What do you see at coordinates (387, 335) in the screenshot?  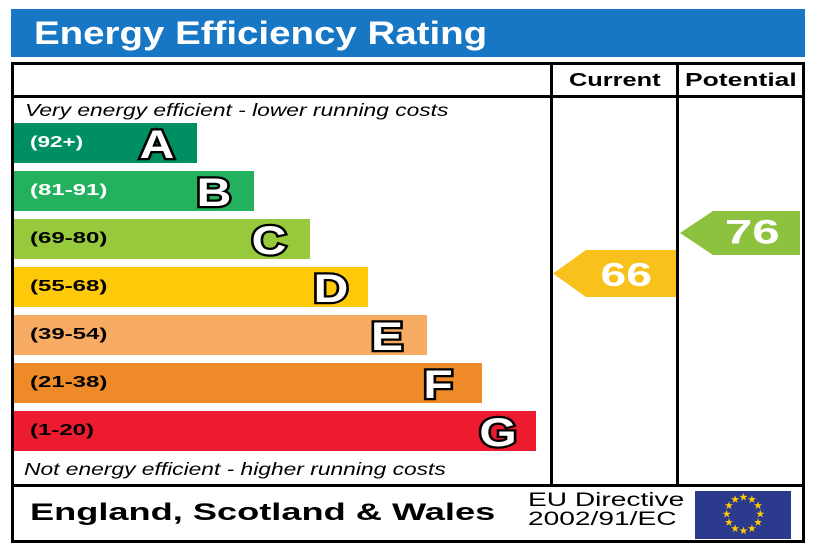 I see `svg-text: E` at bounding box center [387, 335].